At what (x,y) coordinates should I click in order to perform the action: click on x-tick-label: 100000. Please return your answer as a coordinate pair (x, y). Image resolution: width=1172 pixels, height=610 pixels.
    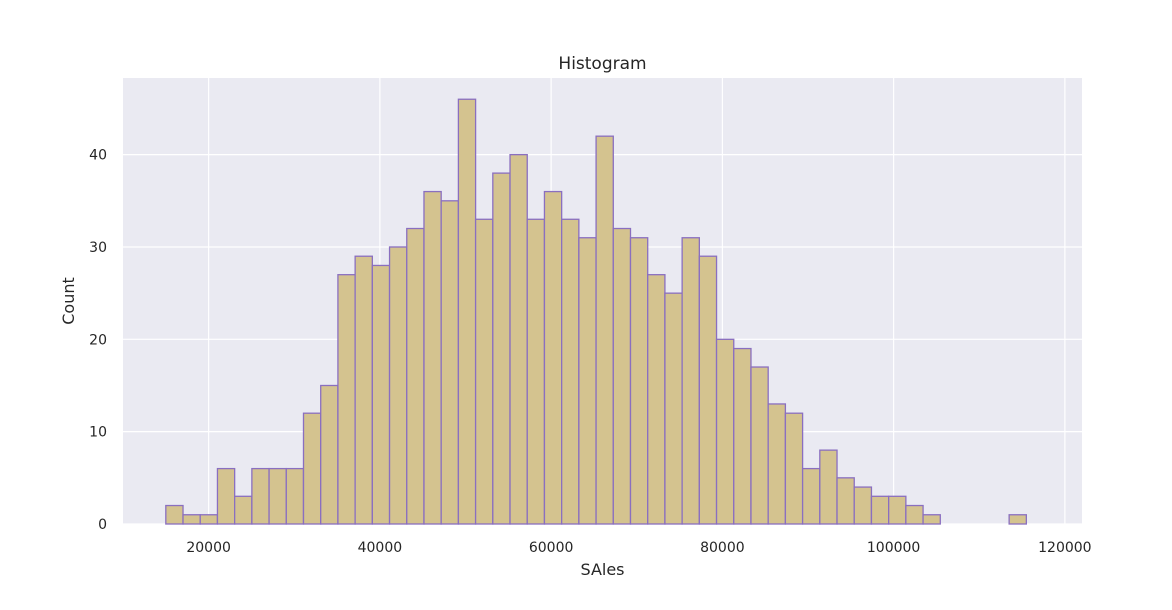
    Looking at the image, I should click on (893, 548).